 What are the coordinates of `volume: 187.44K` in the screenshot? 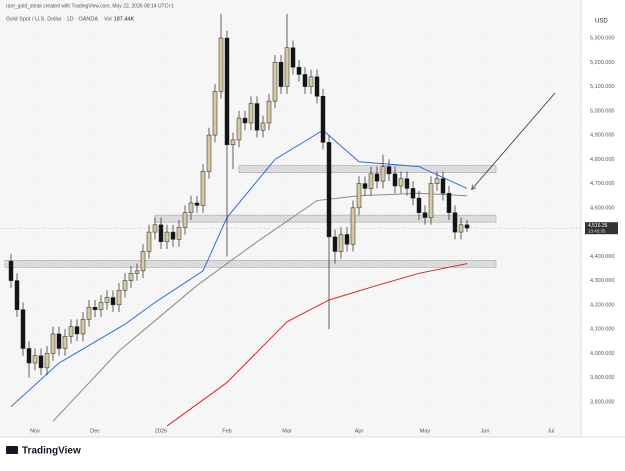 It's located at (124, 19).